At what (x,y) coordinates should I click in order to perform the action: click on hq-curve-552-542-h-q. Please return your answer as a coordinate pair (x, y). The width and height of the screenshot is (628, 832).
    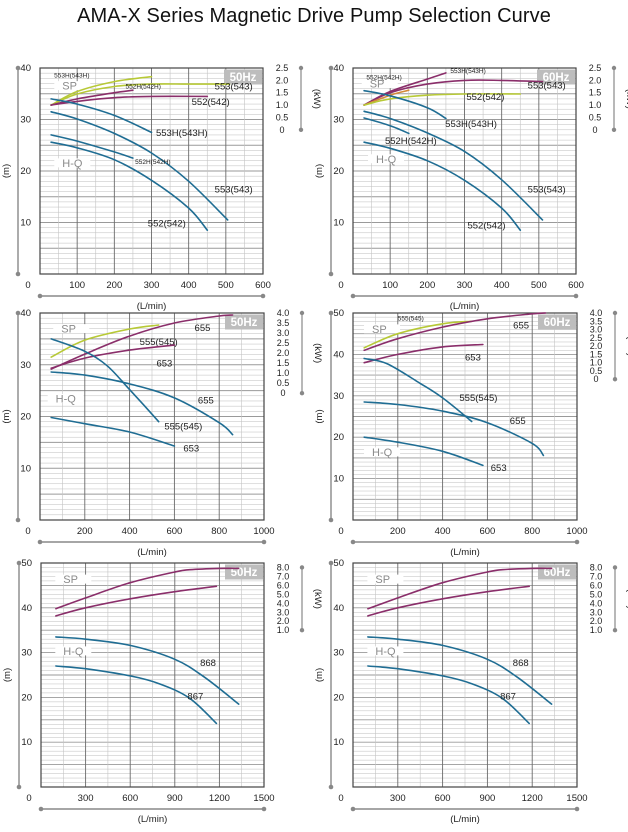
    Looking at the image, I should click on (129, 186).